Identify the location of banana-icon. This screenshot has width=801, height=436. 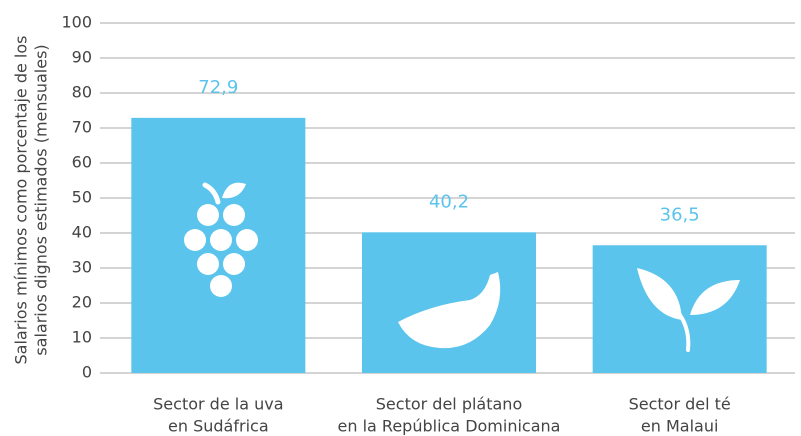
(449, 310).